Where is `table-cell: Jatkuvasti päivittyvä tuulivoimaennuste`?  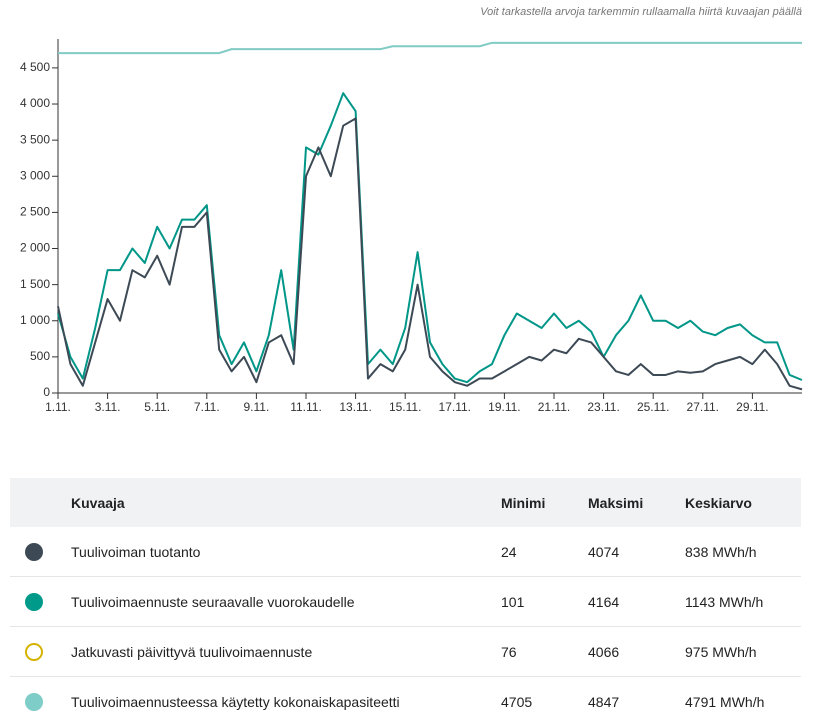
table-cell: Jatkuvasti päivittyvä tuulivoimaennuste is located at coordinates (285, 651).